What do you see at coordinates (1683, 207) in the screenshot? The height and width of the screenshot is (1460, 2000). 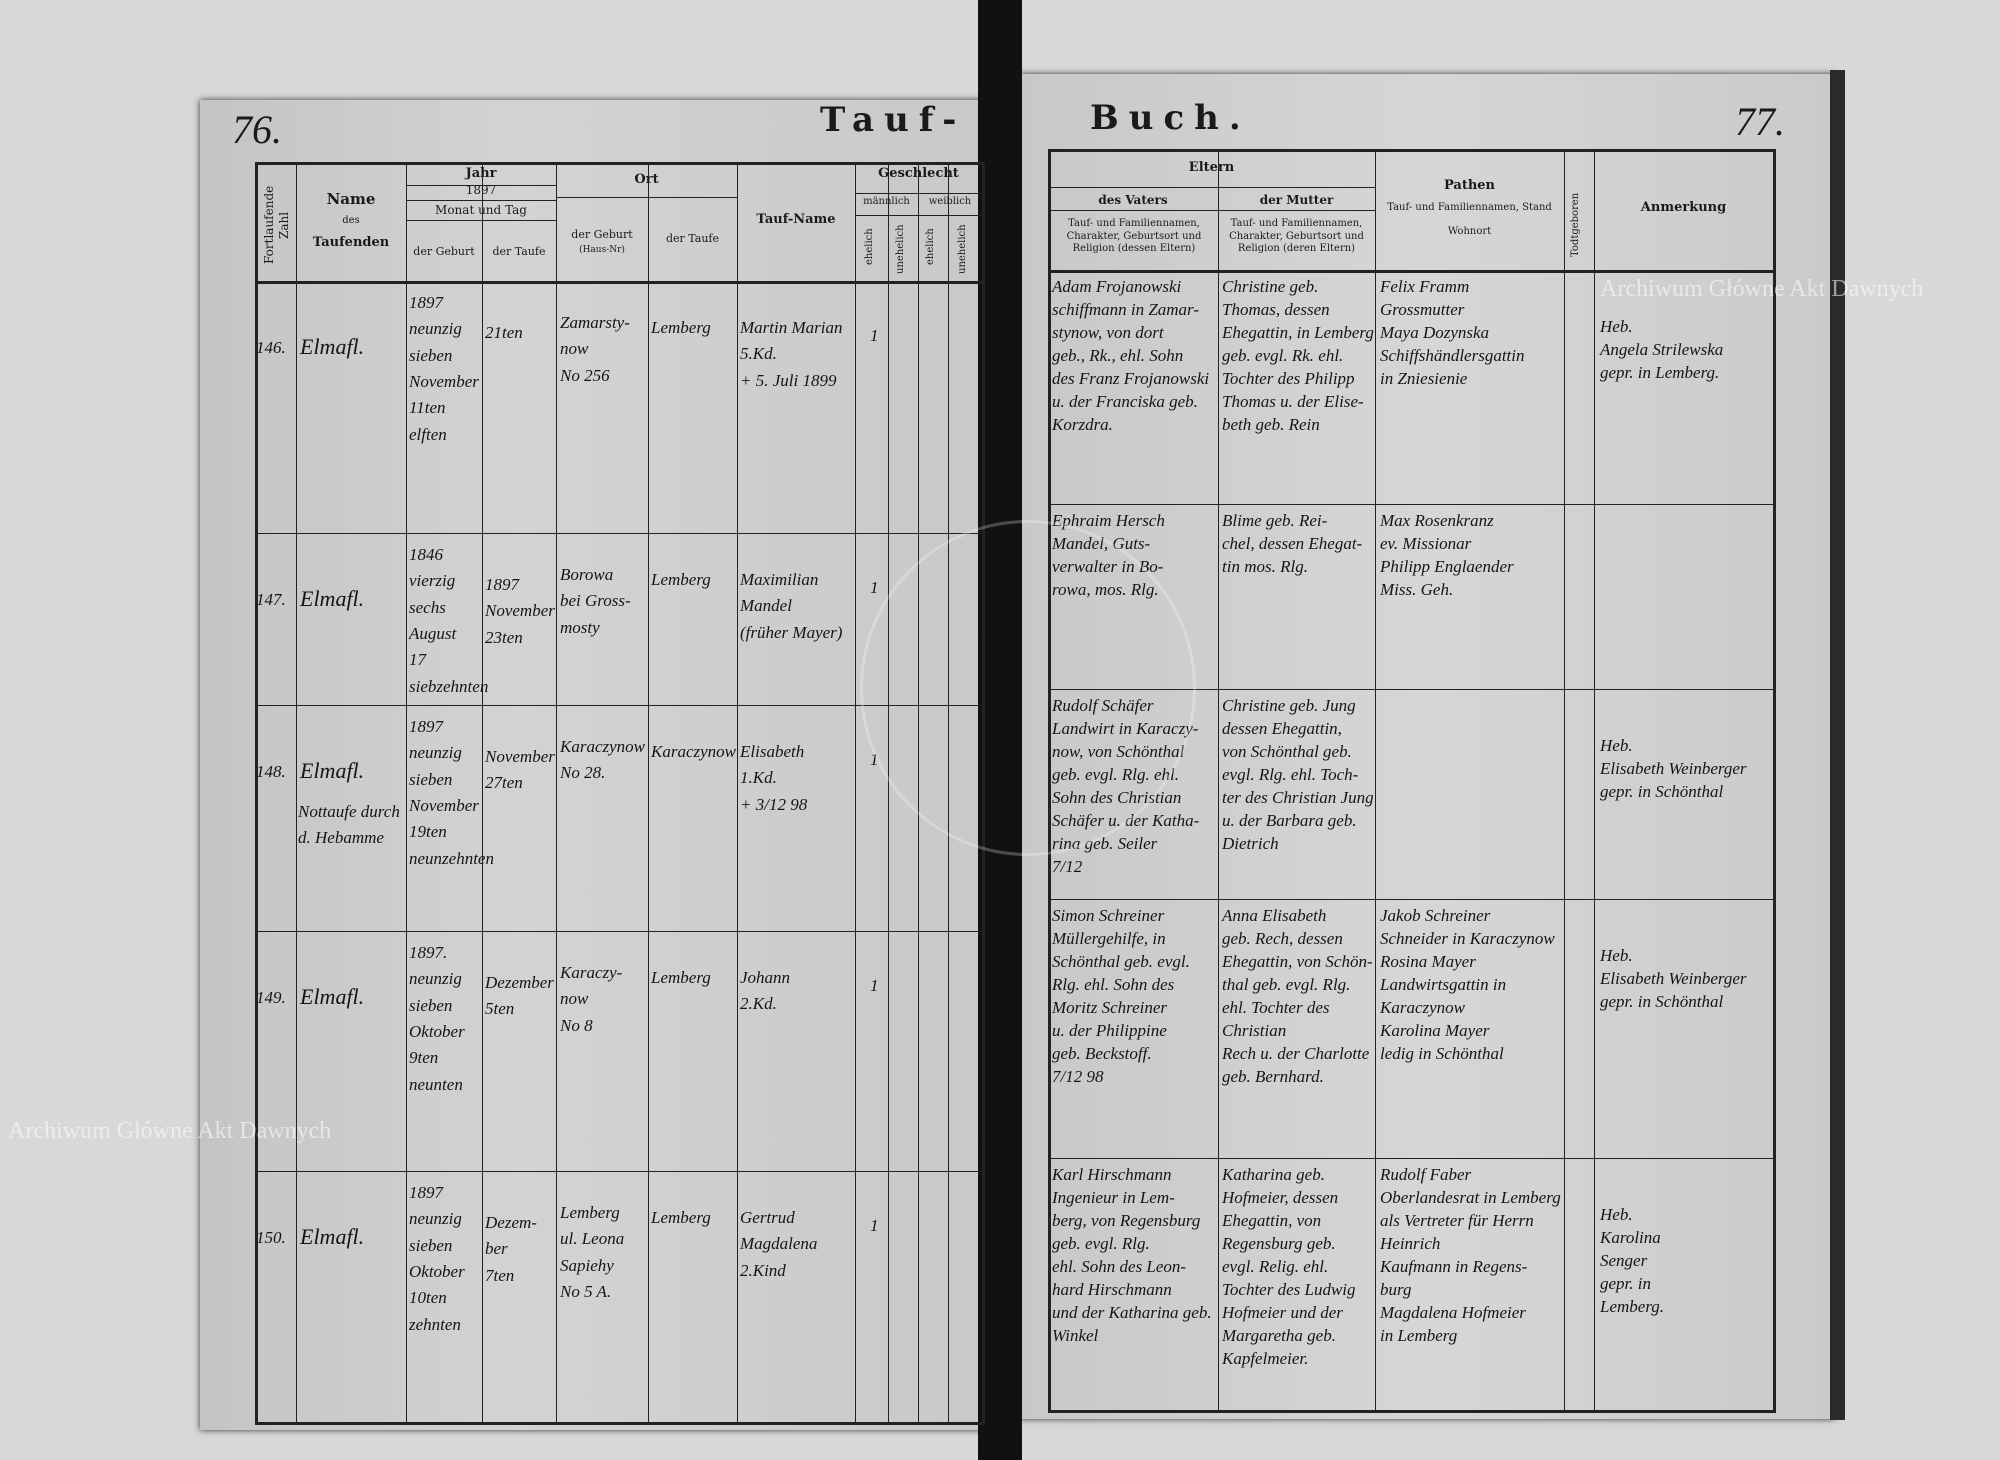 I see `header-anmerkung: Anmerkung` at bounding box center [1683, 207].